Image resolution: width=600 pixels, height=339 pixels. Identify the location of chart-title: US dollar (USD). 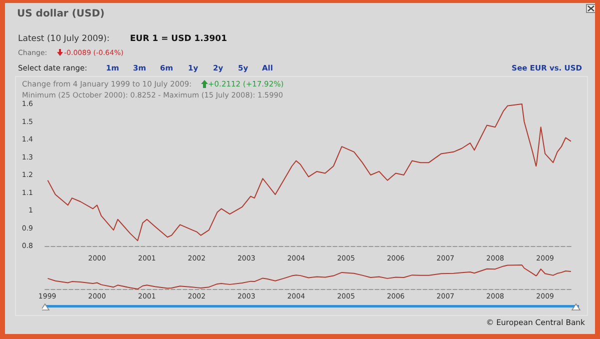
(61, 14).